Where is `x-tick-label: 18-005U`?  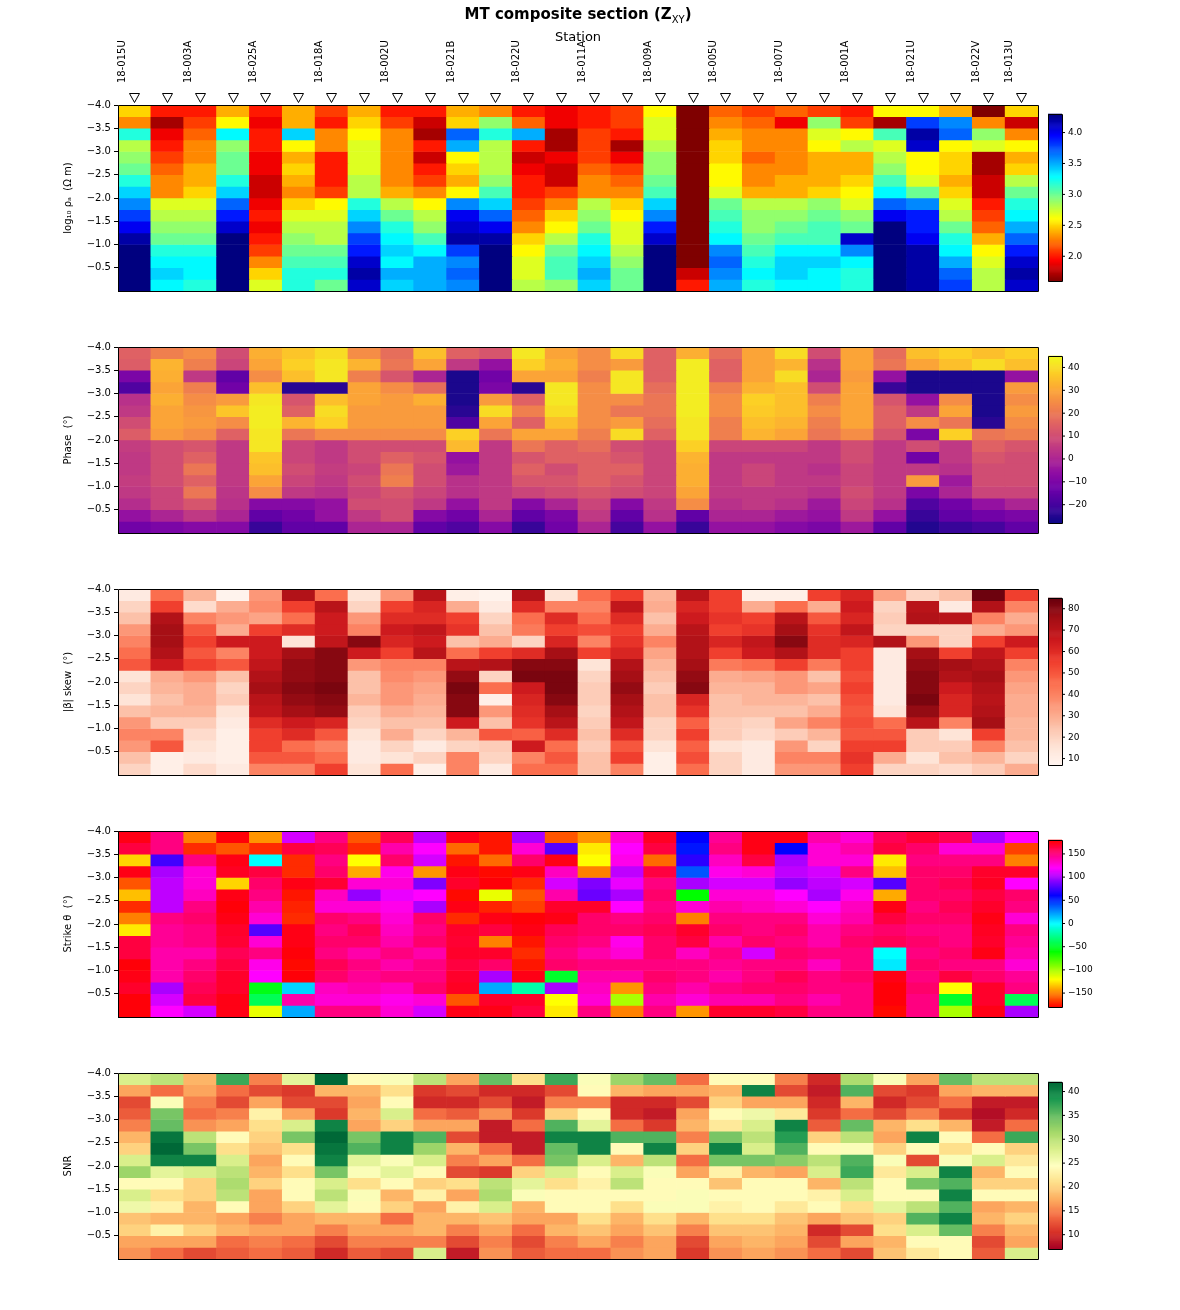 x-tick-label: 18-005U is located at coordinates (713, 61).